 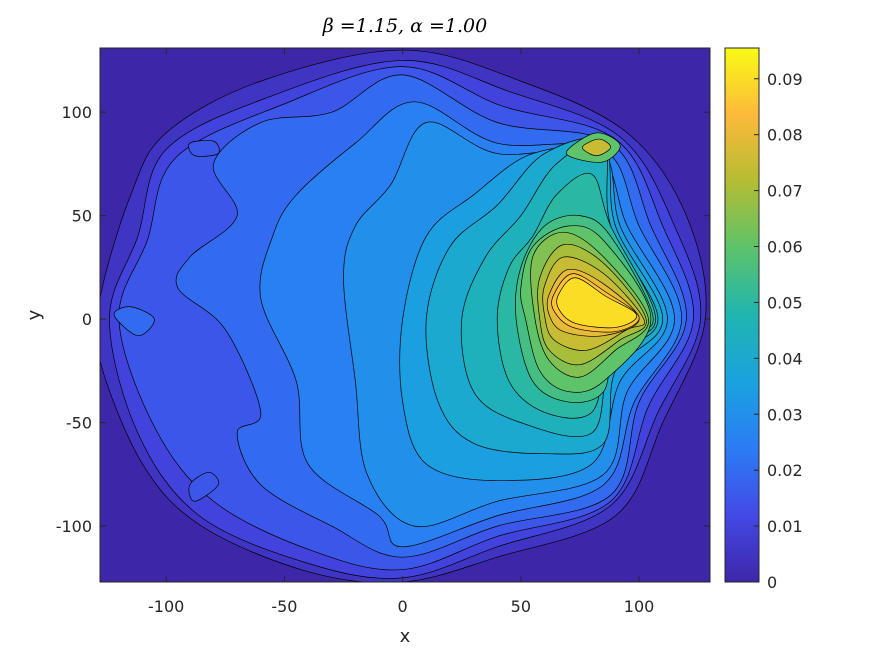 I want to click on colorbar-tick-label: 0.03, so click(x=785, y=414).